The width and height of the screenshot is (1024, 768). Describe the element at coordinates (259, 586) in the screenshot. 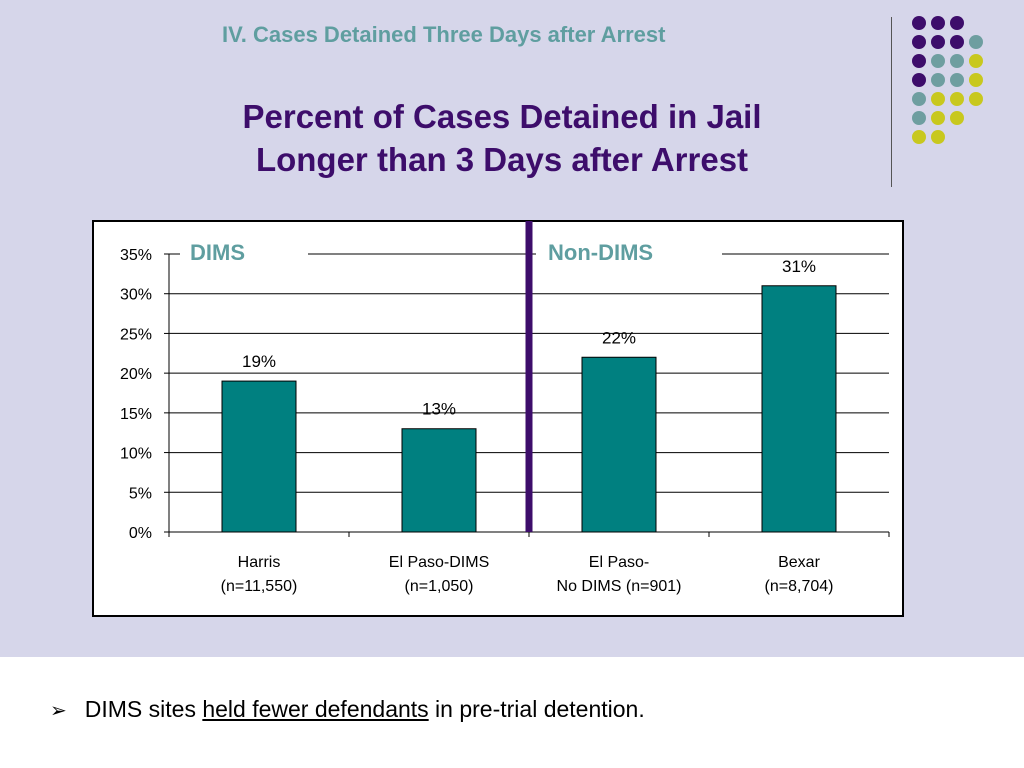

I see `x-tick-label: (n=11,550)` at that location.